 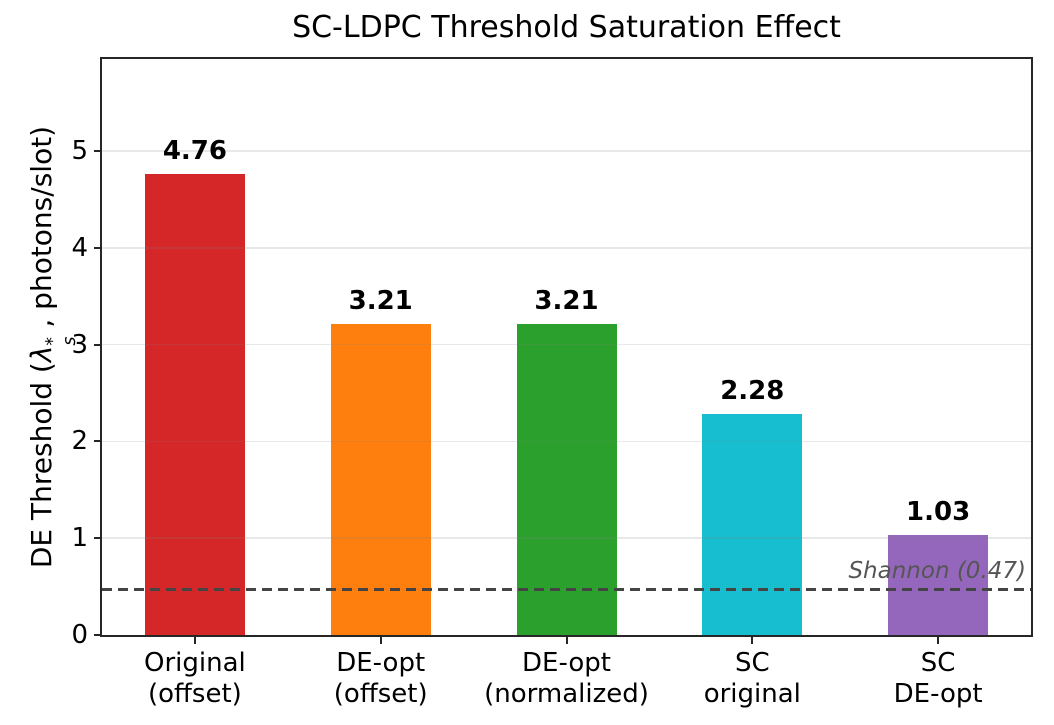 What do you see at coordinates (566, 27) in the screenshot?
I see `chart-title: SC-LDPC Threshold Saturation Effect` at bounding box center [566, 27].